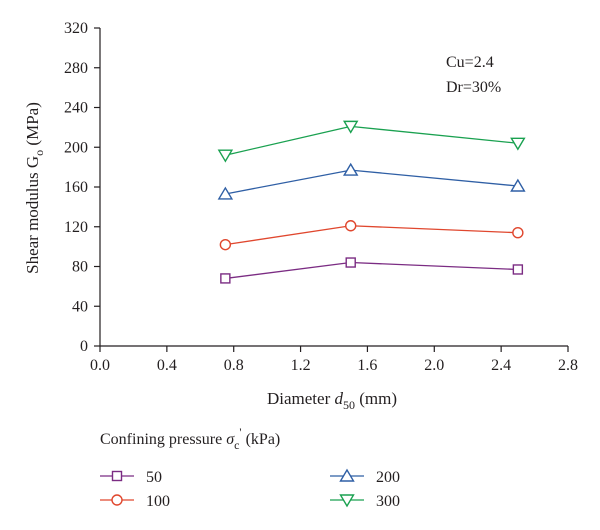 This screenshot has height=530, width=600. What do you see at coordinates (236, 445) in the screenshot?
I see `legend-title-sub: c` at bounding box center [236, 445].